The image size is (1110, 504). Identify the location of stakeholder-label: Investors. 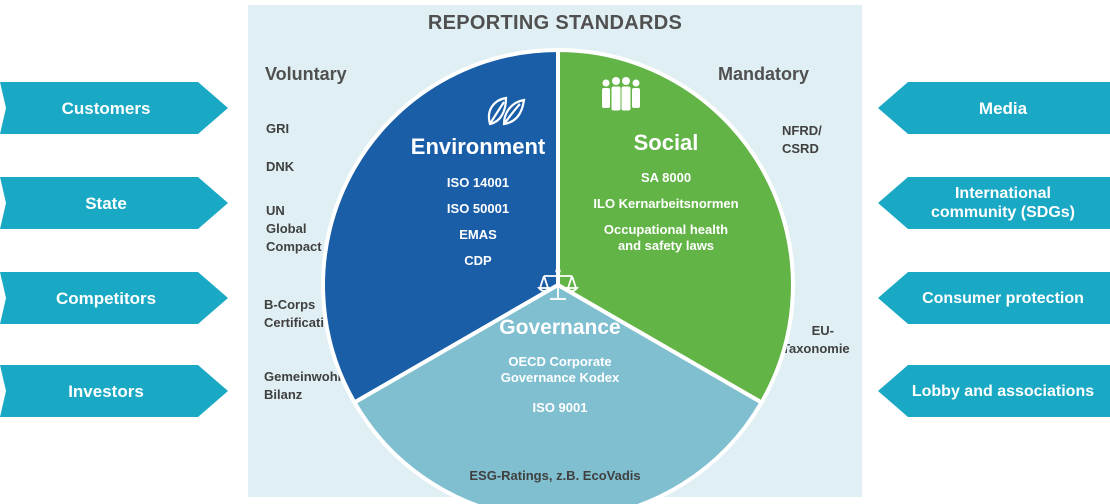
(106, 391).